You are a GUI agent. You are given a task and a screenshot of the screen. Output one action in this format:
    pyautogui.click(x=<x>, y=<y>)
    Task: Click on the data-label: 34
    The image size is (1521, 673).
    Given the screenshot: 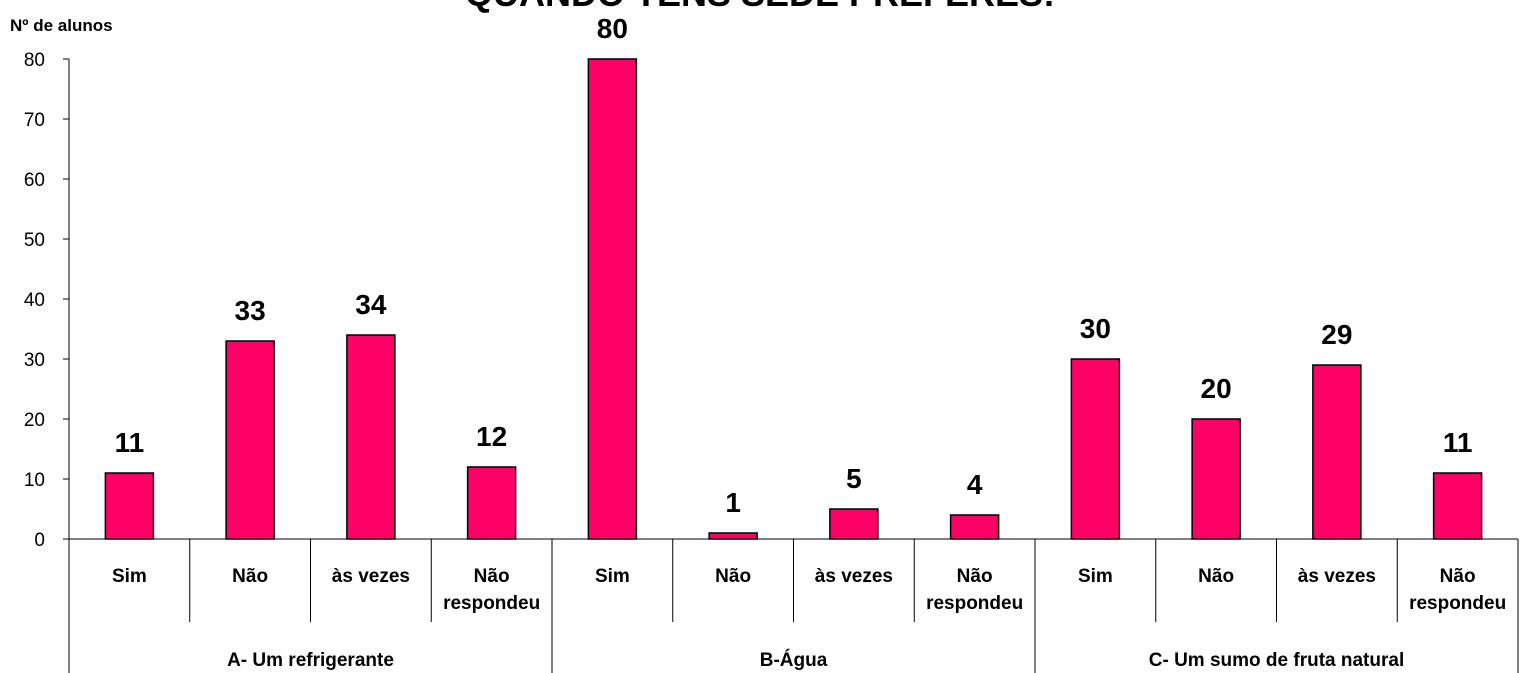 What is the action you would take?
    pyautogui.click(x=371, y=304)
    